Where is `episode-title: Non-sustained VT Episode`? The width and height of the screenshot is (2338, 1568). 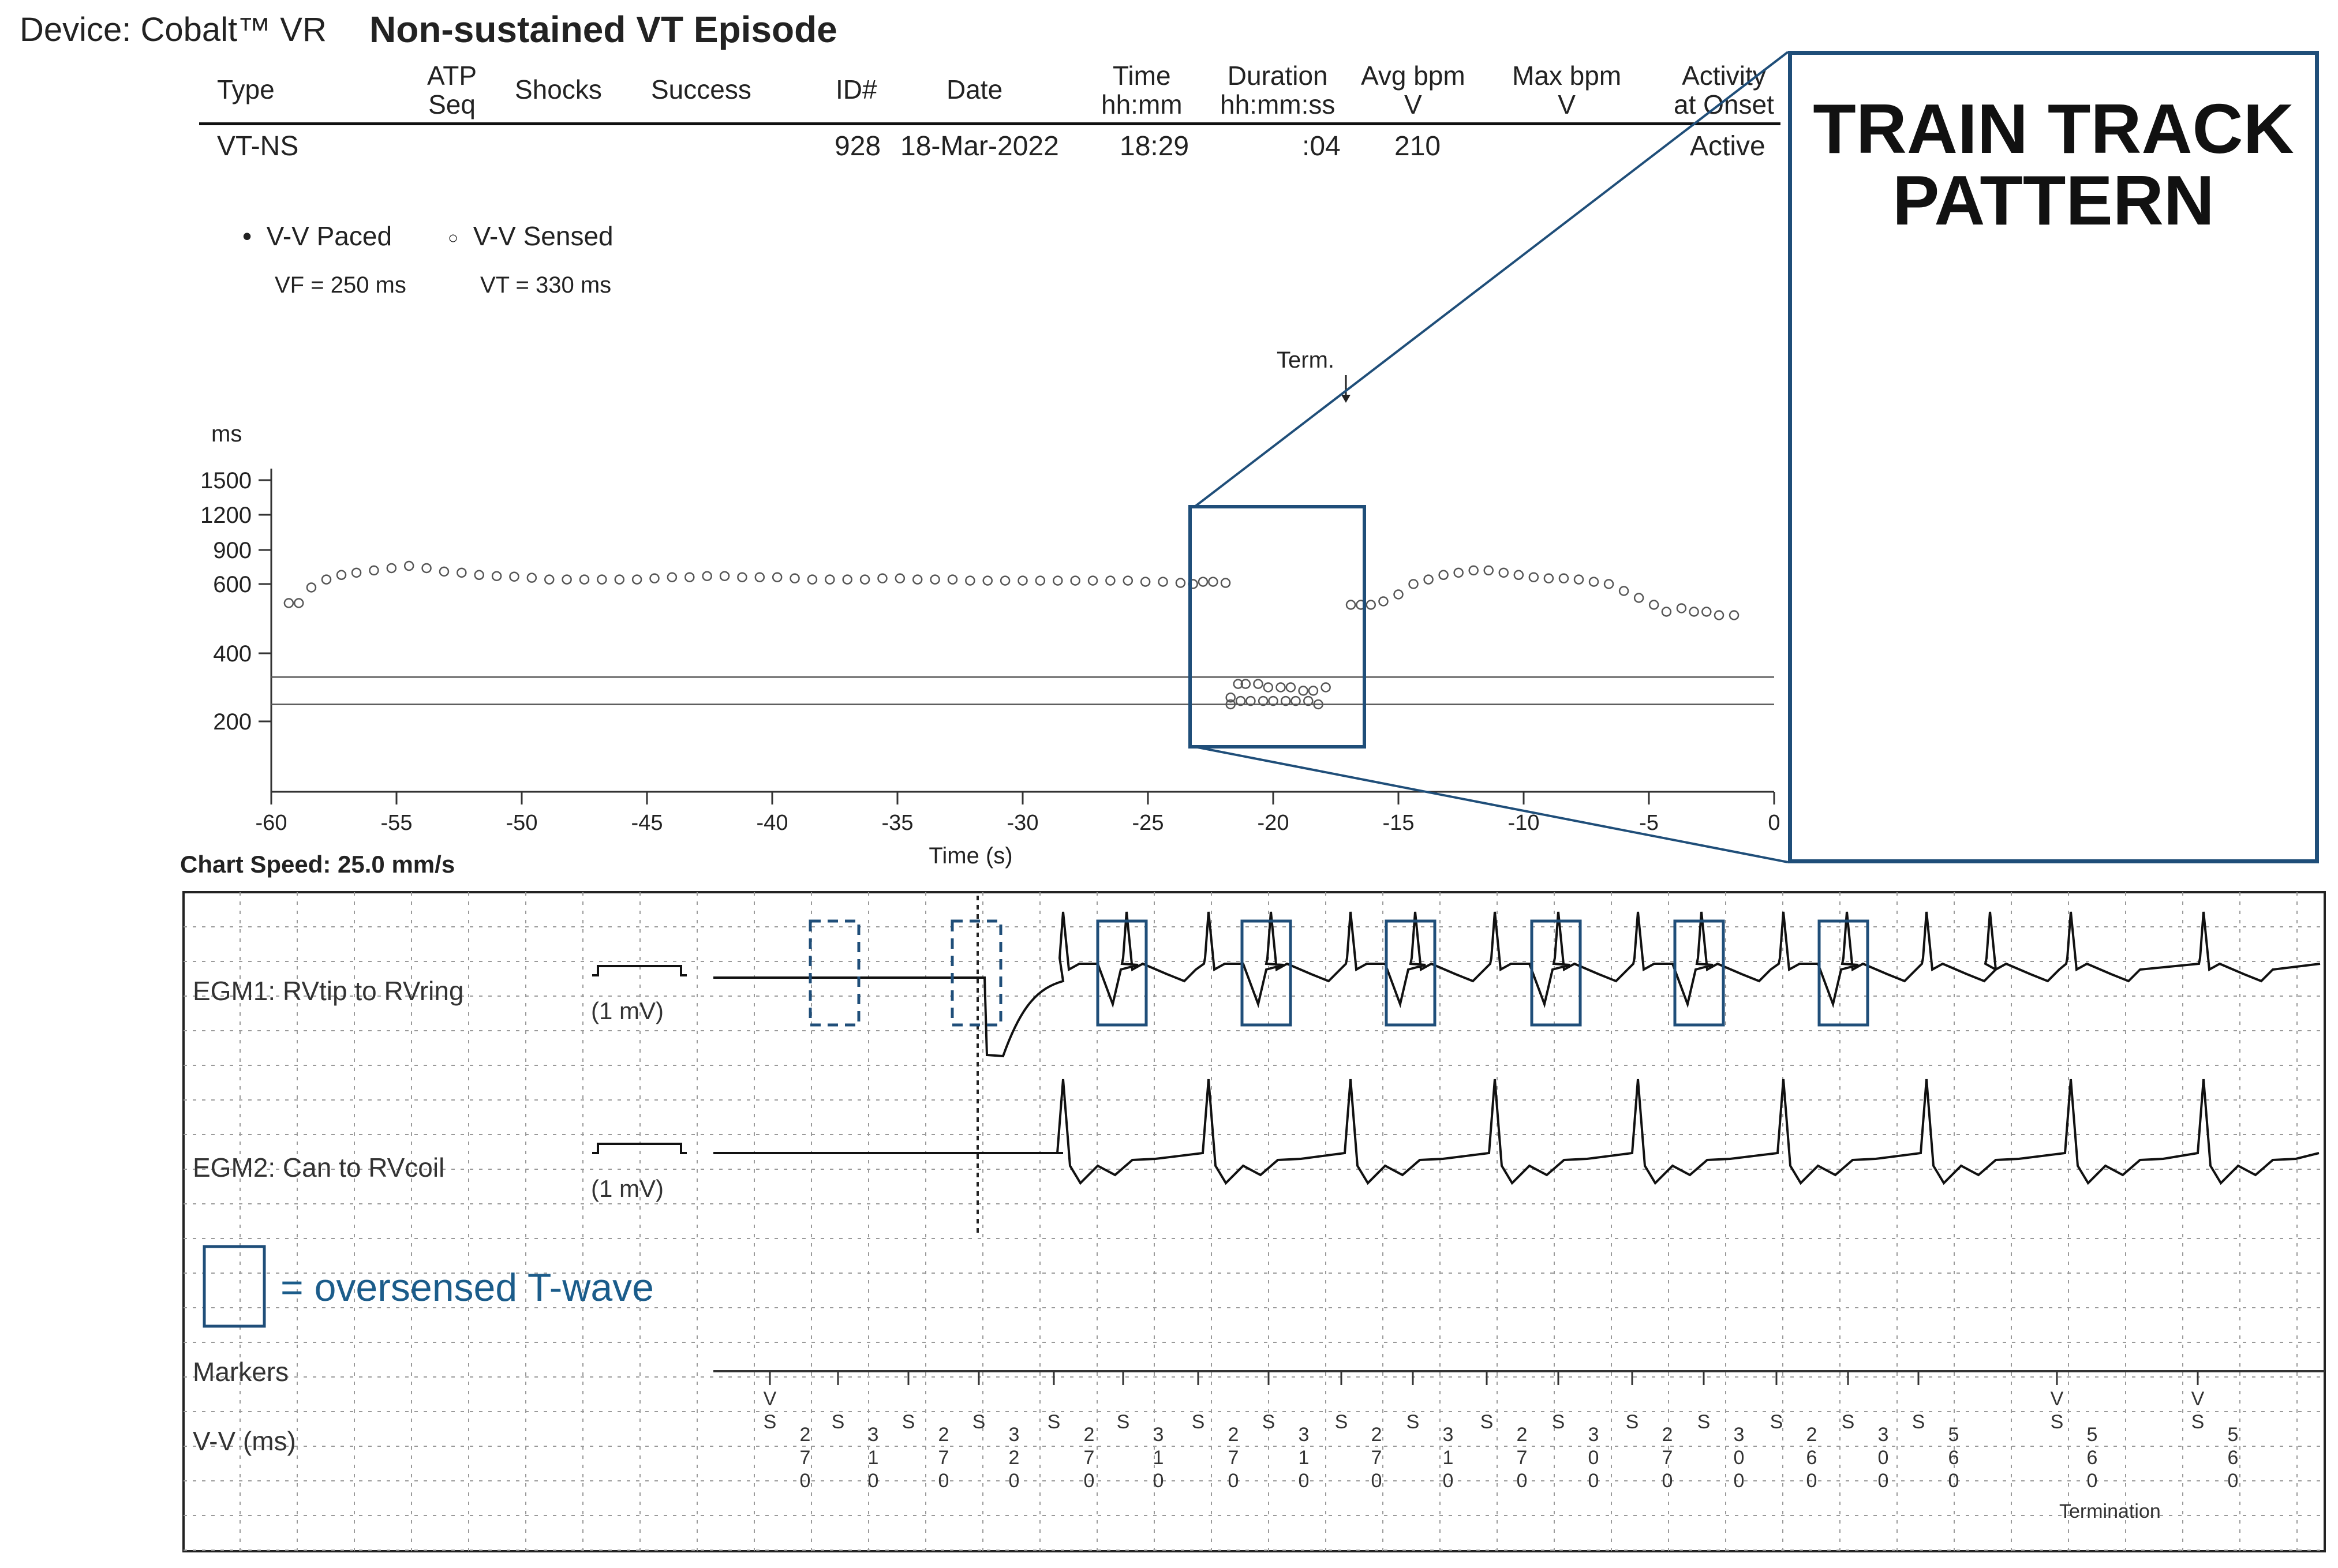 episode-title: Non-sustained VT Episode is located at coordinates (603, 29).